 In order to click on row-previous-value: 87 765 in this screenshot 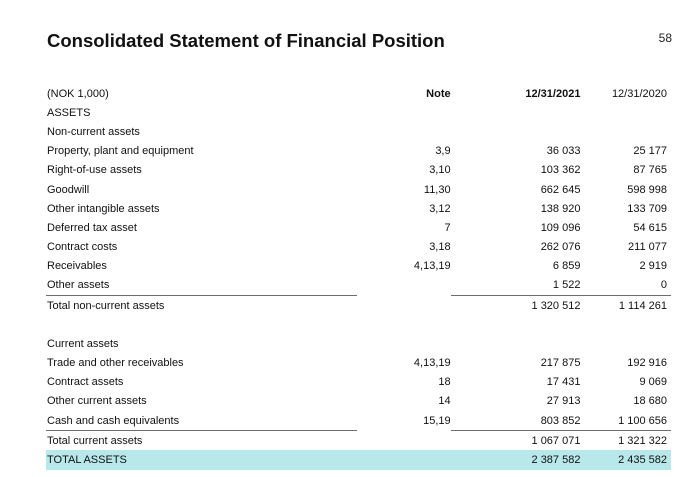, I will do `click(650, 170)`.